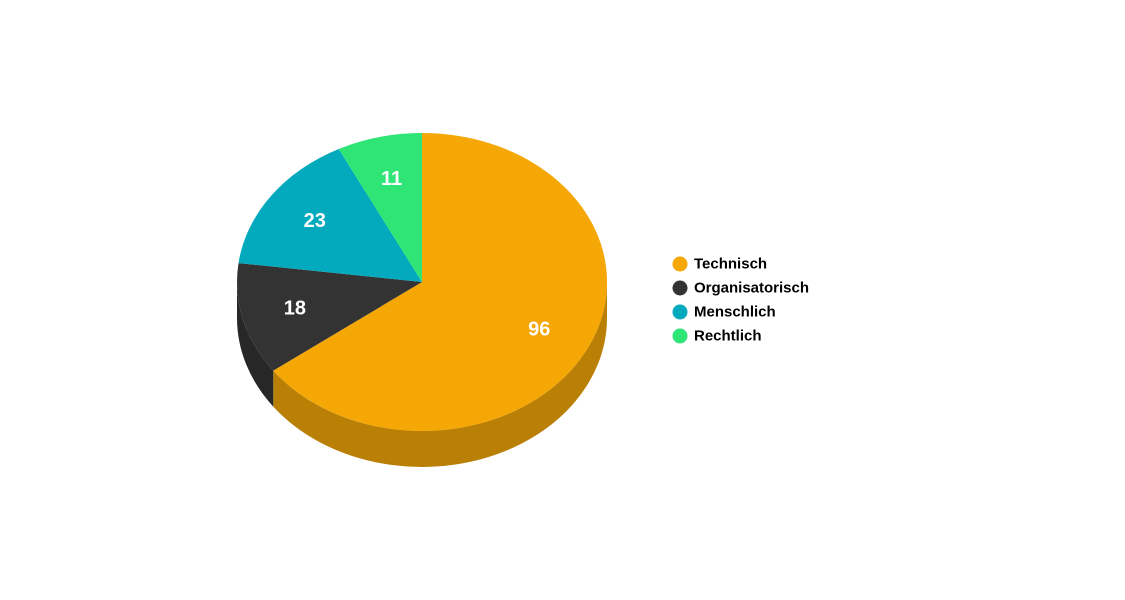  What do you see at coordinates (315, 221) in the screenshot?
I see `data-label-menschlich: 23` at bounding box center [315, 221].